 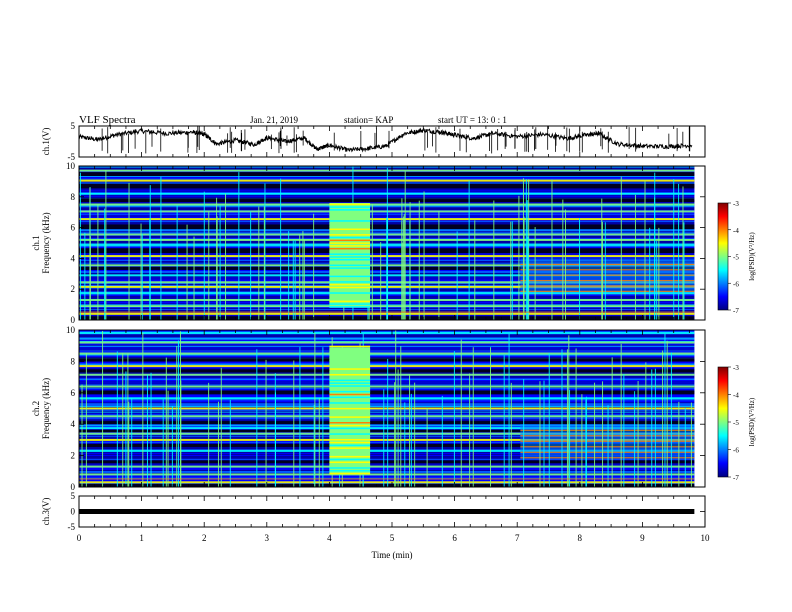 What do you see at coordinates (580, 538) in the screenshot?
I see `time-axis-tick-label: 8` at bounding box center [580, 538].